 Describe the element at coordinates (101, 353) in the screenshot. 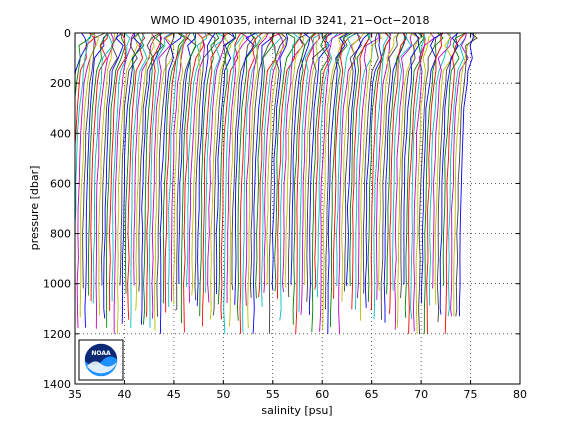

I see `svg-text: NOAA` at that location.